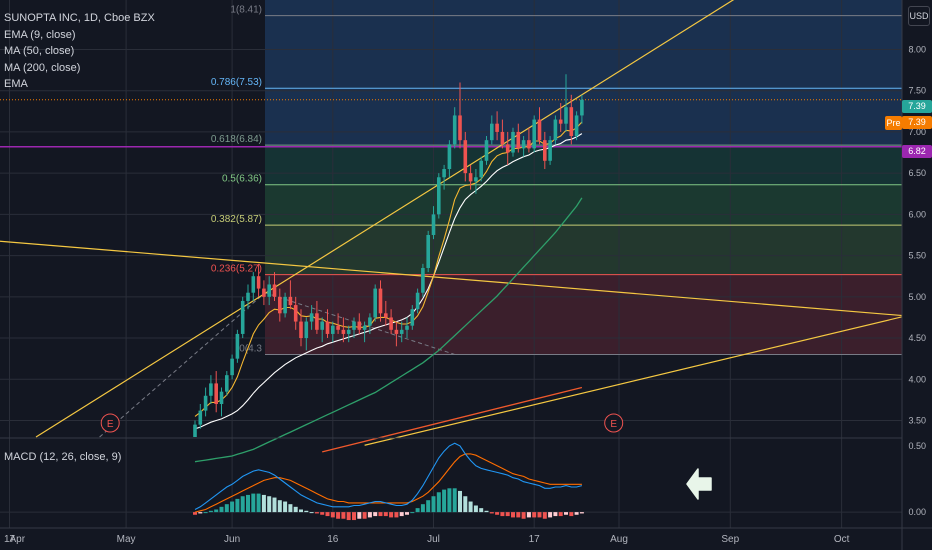 This screenshot has width=932, height=550. Describe the element at coordinates (236, 82) in the screenshot. I see `fib-label: 0.786(7.53)` at that location.